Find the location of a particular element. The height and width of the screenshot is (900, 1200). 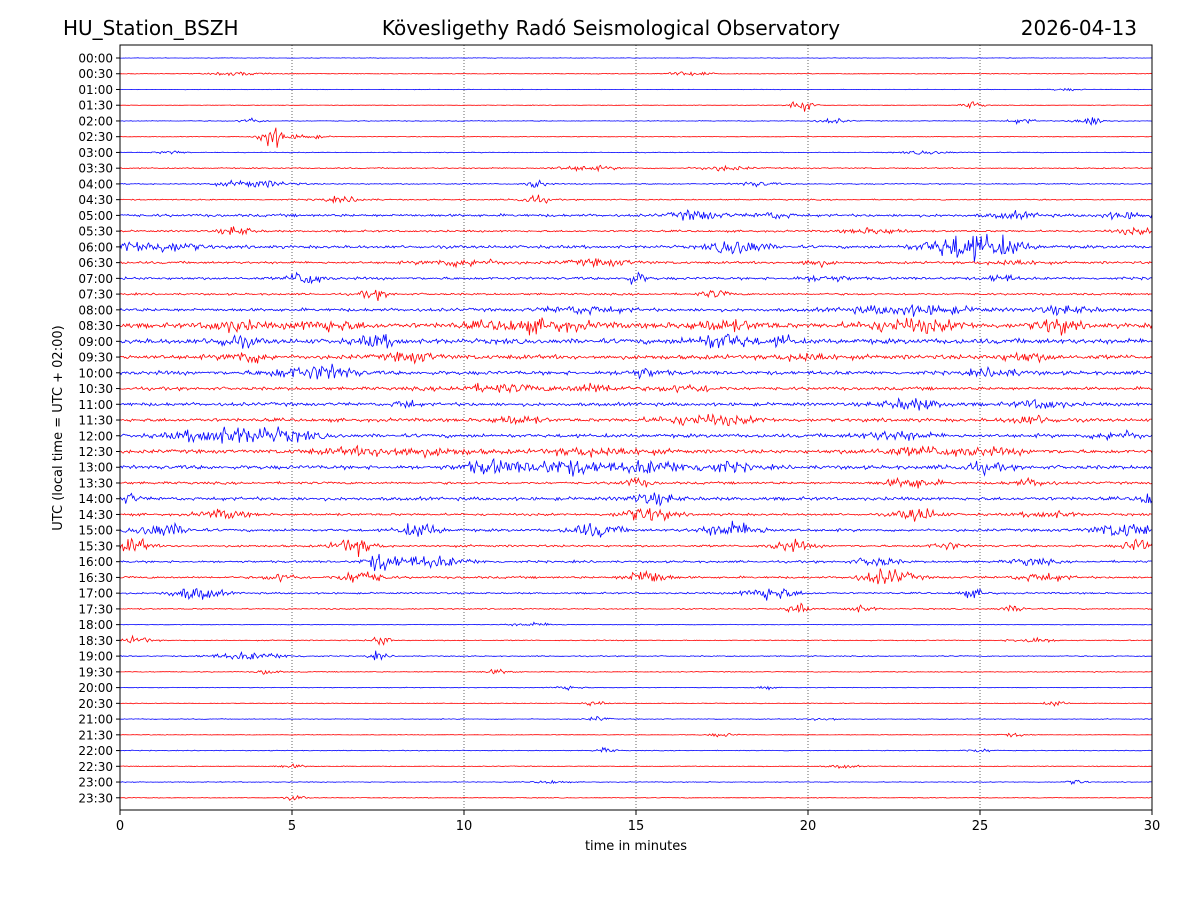

trace-row-10:00 is located at coordinates (636, 371).